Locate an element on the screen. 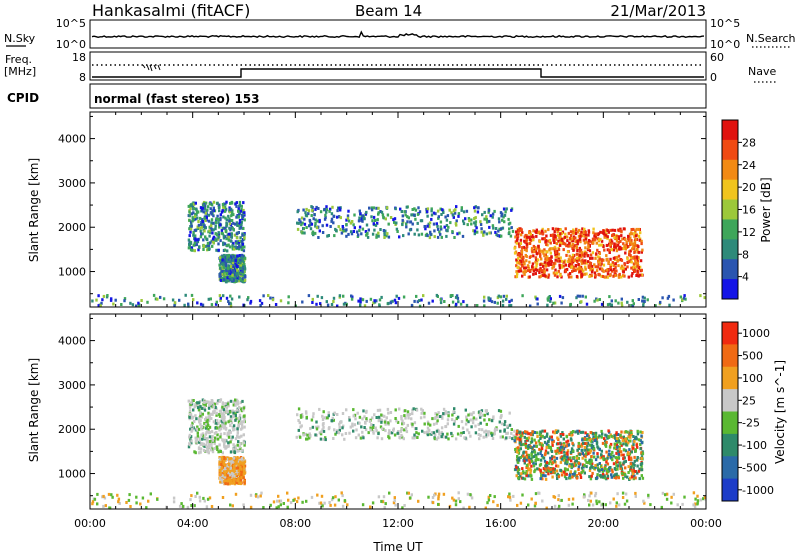 The image size is (800, 554). beam-title: Beam 14 is located at coordinates (388, 11).